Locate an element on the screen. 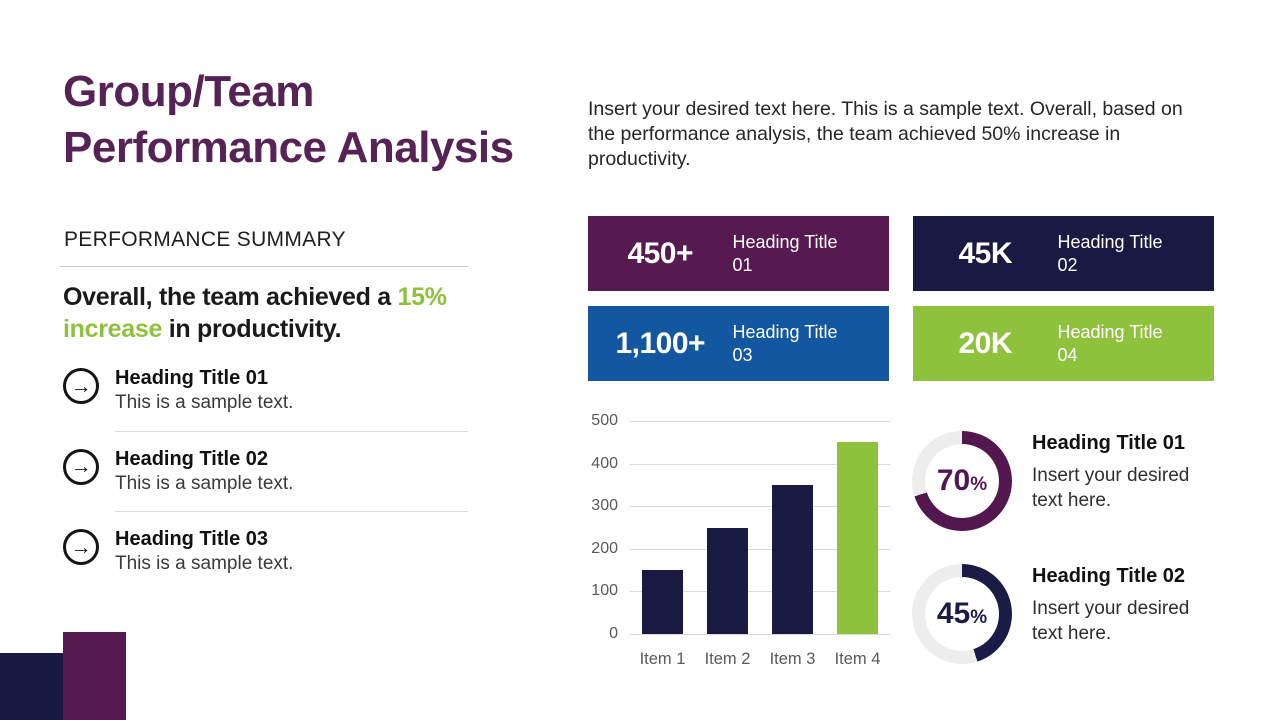  x-axis-tick: Item 3 is located at coordinates (792, 659).